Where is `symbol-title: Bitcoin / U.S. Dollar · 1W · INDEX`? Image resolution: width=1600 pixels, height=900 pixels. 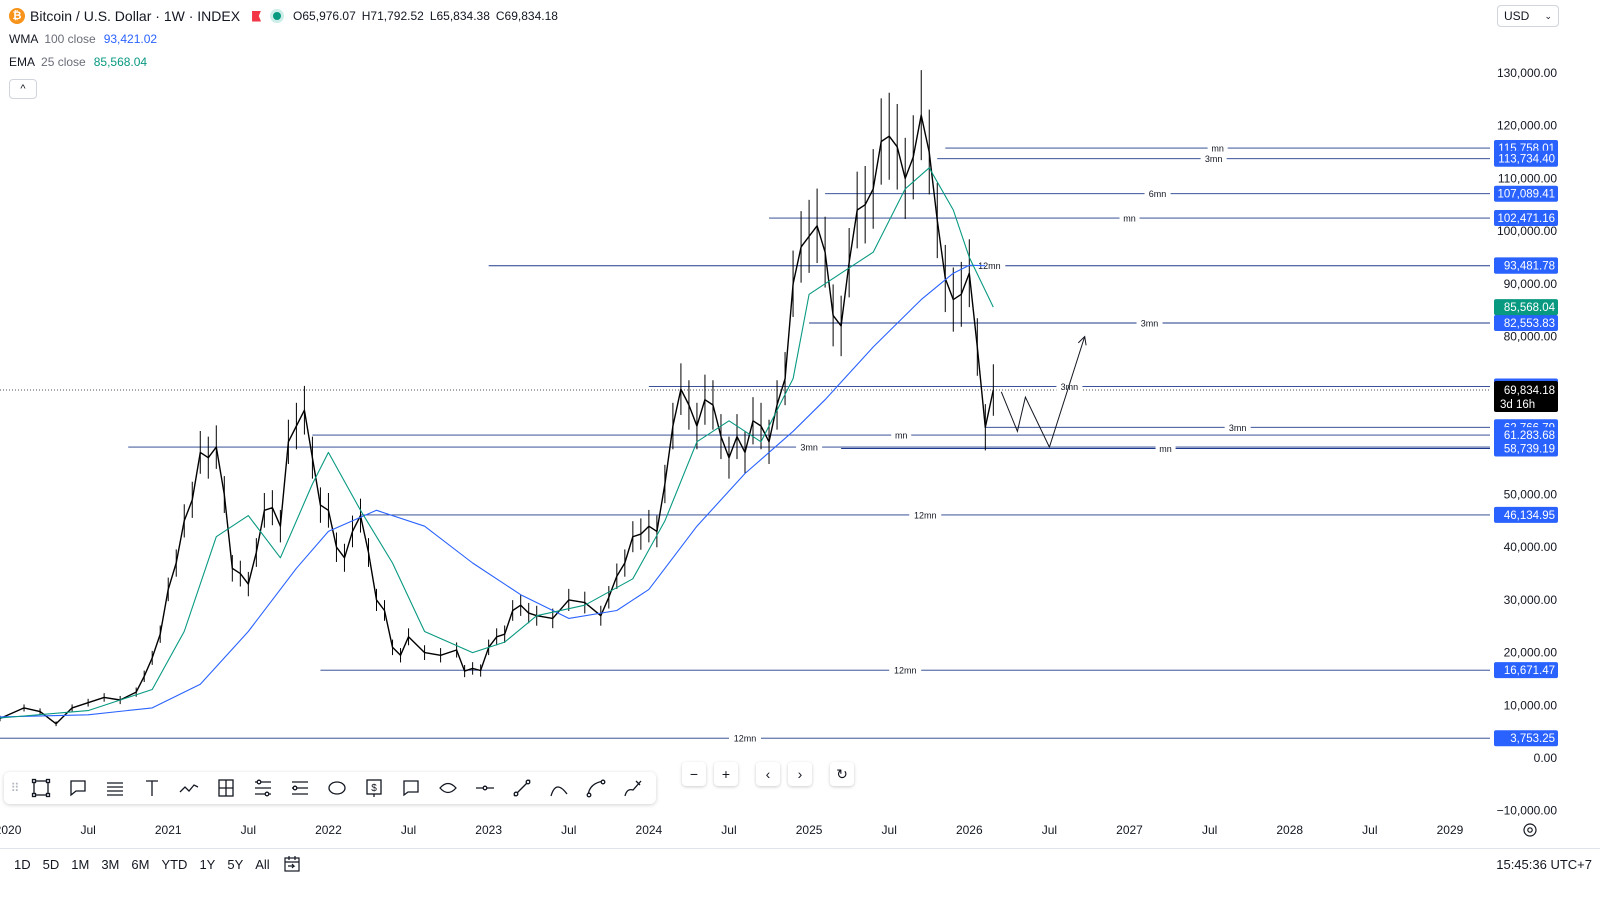
symbol-title: Bitcoin / U.S. Dollar · 1W · INDEX is located at coordinates (135, 16).